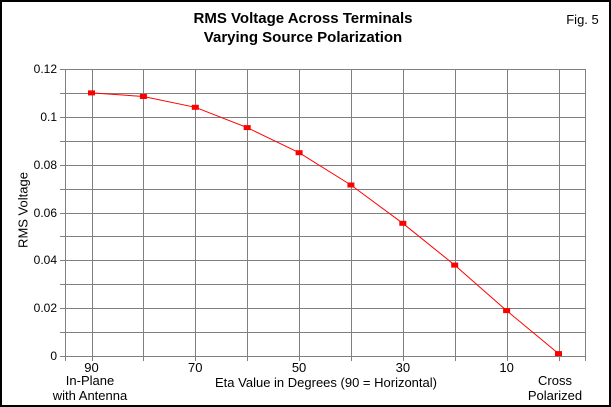 Image resolution: width=611 pixels, height=407 pixels. I want to click on y-tick-label: 0, so click(53, 356).